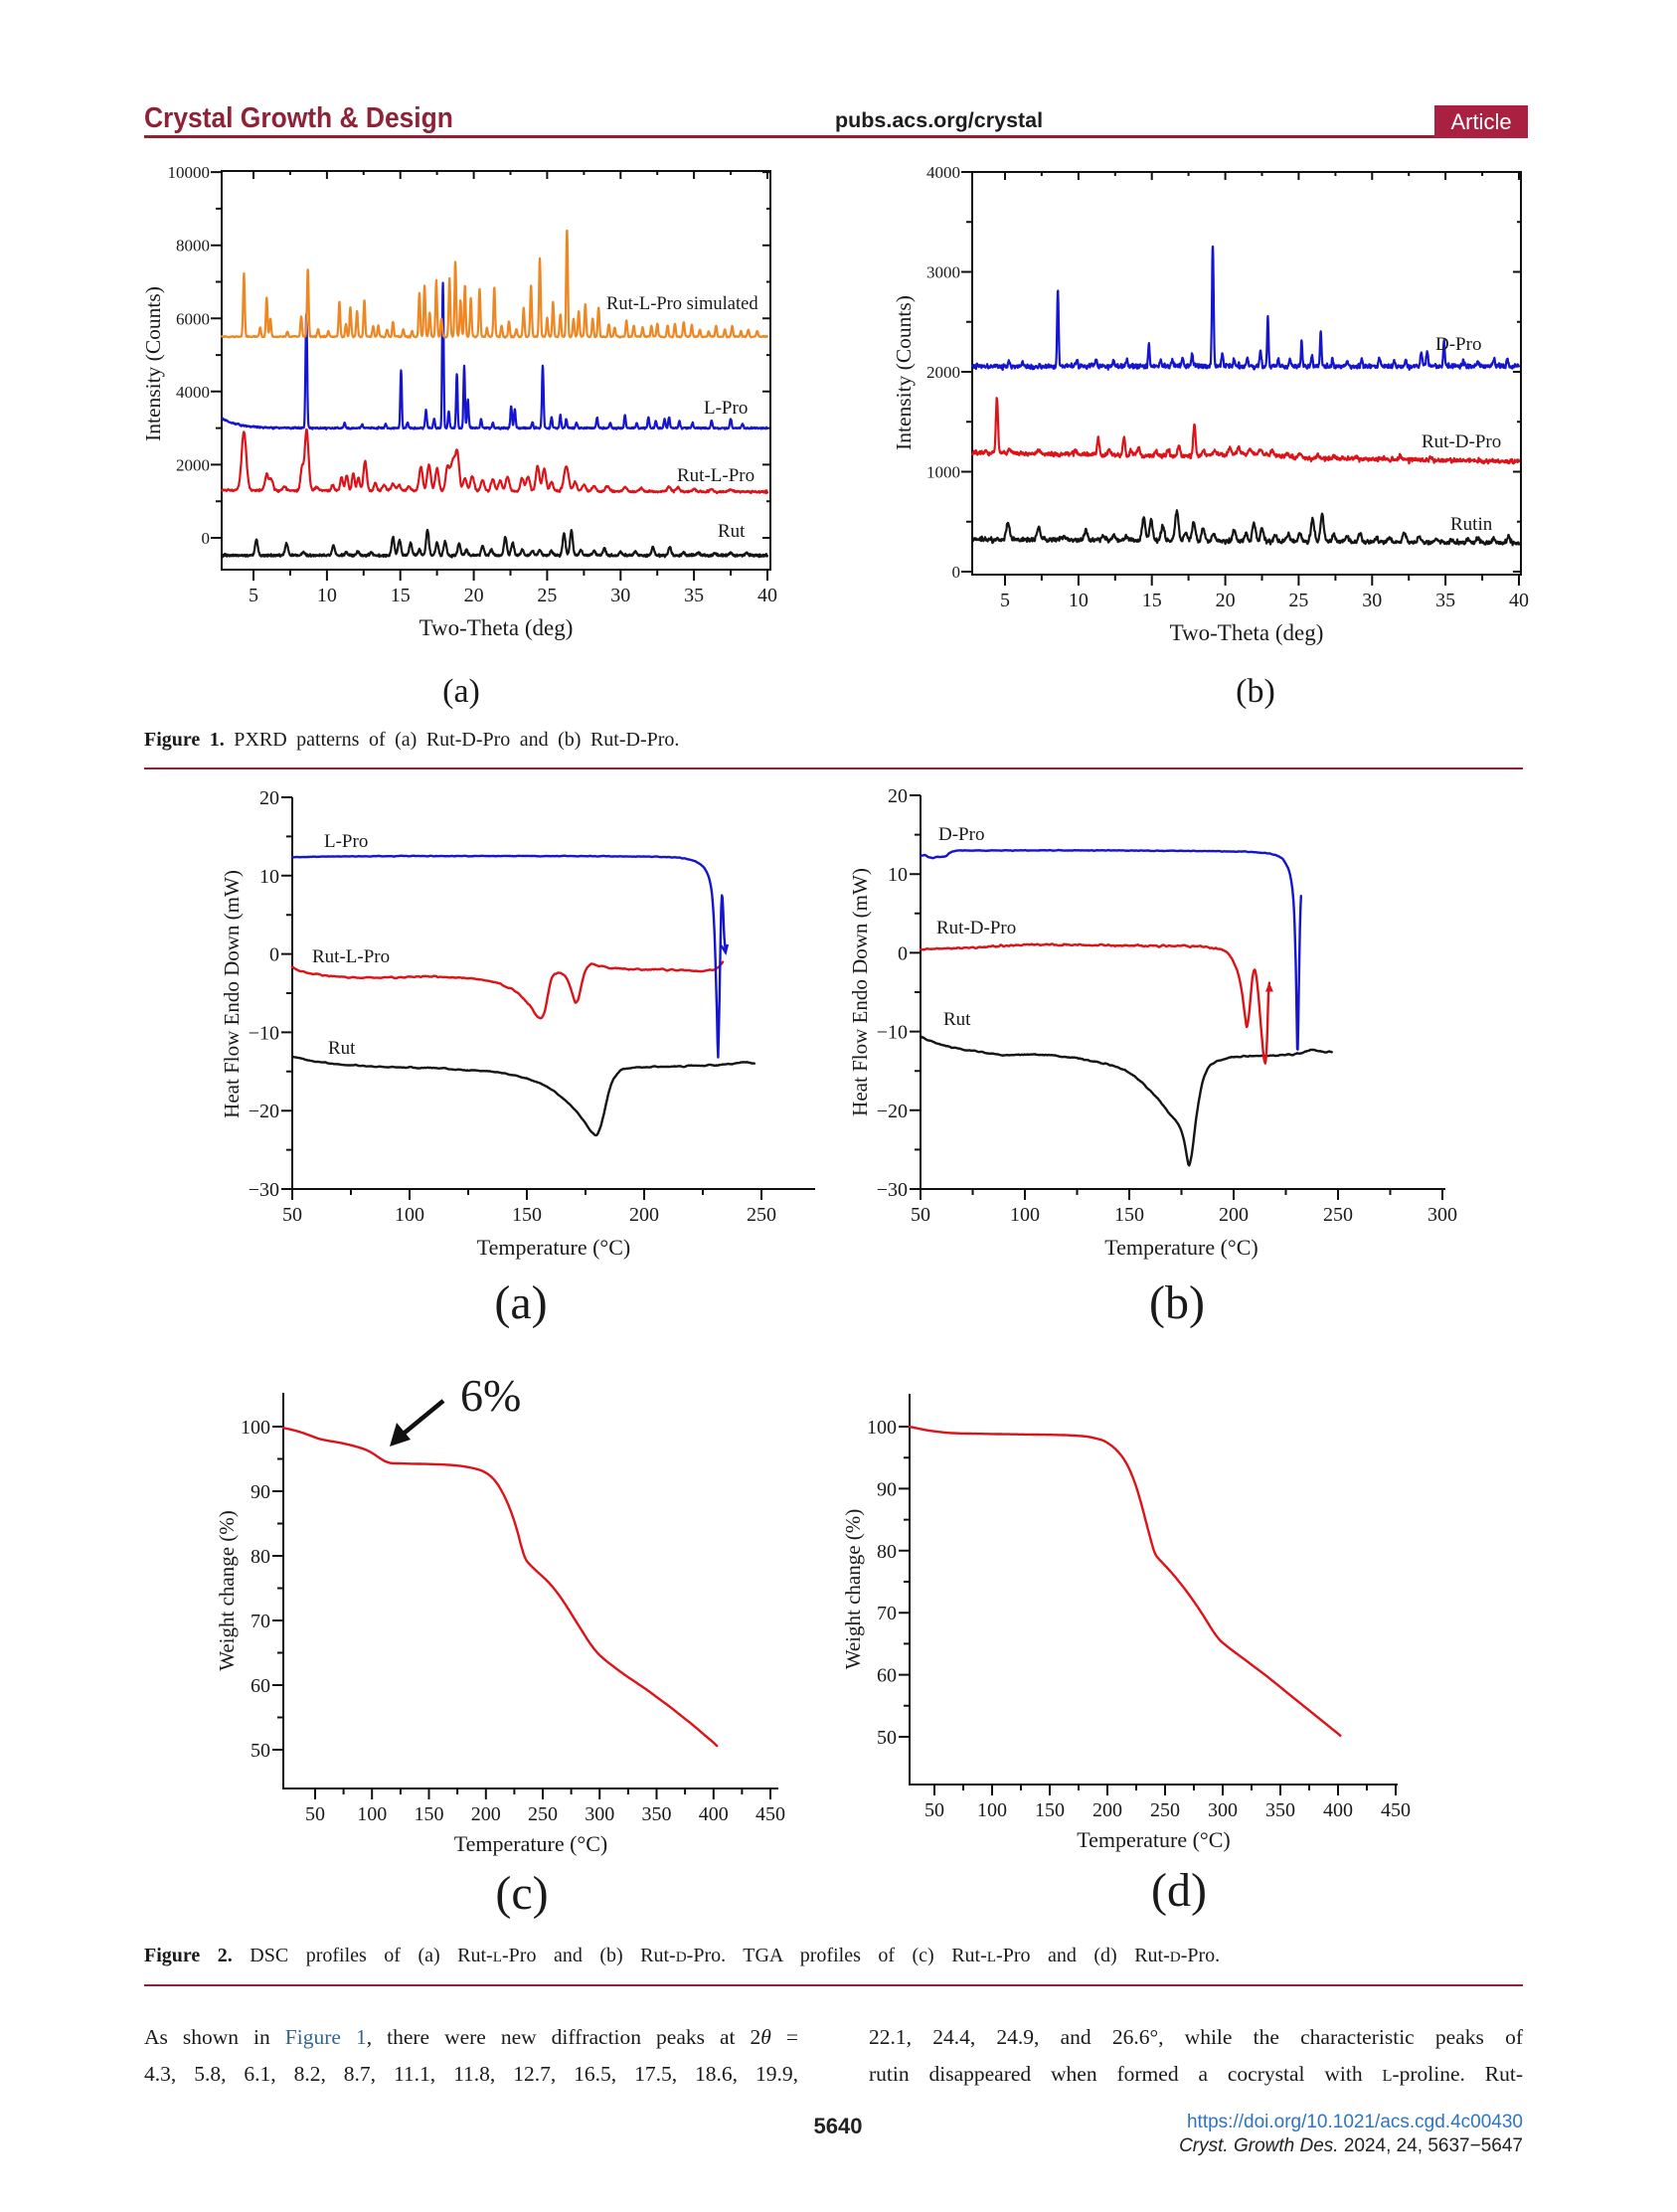 The image size is (1677, 2212). What do you see at coordinates (1298, 600) in the screenshot?
I see `svg-text: 25` at bounding box center [1298, 600].